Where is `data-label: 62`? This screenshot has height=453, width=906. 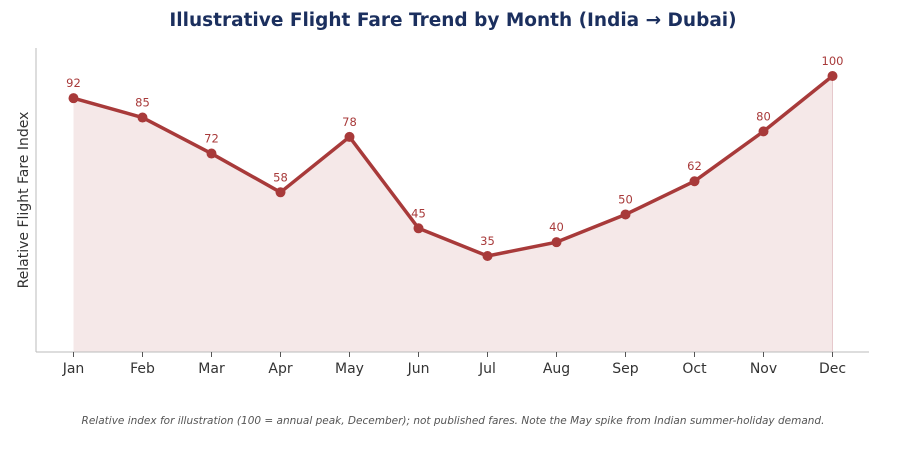 data-label: 62 is located at coordinates (694, 166).